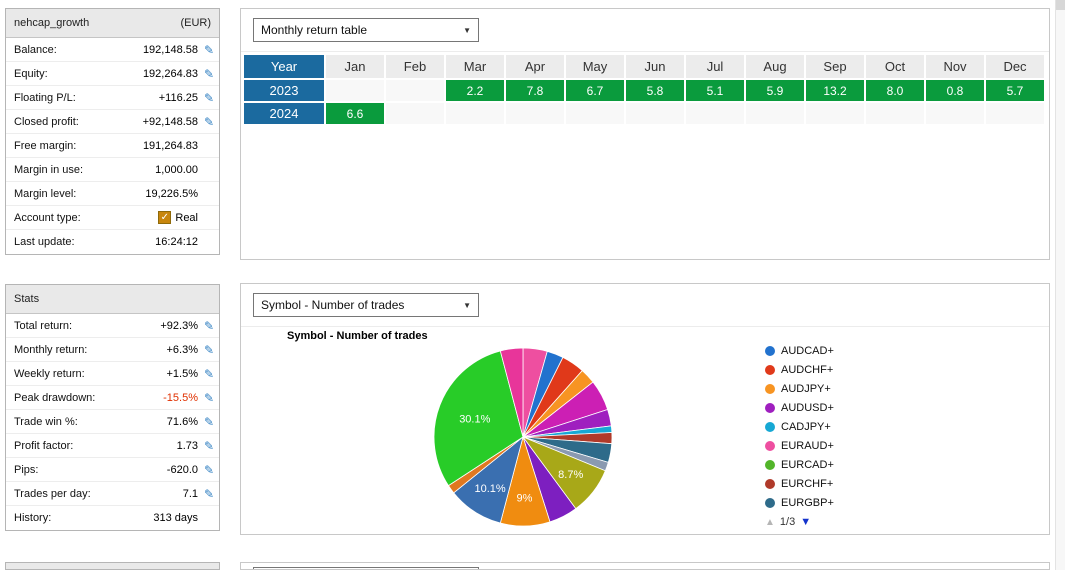 This screenshot has width=1065, height=570. Describe the element at coordinates (176, 169) in the screenshot. I see `row-value: 1,000.00` at that location.